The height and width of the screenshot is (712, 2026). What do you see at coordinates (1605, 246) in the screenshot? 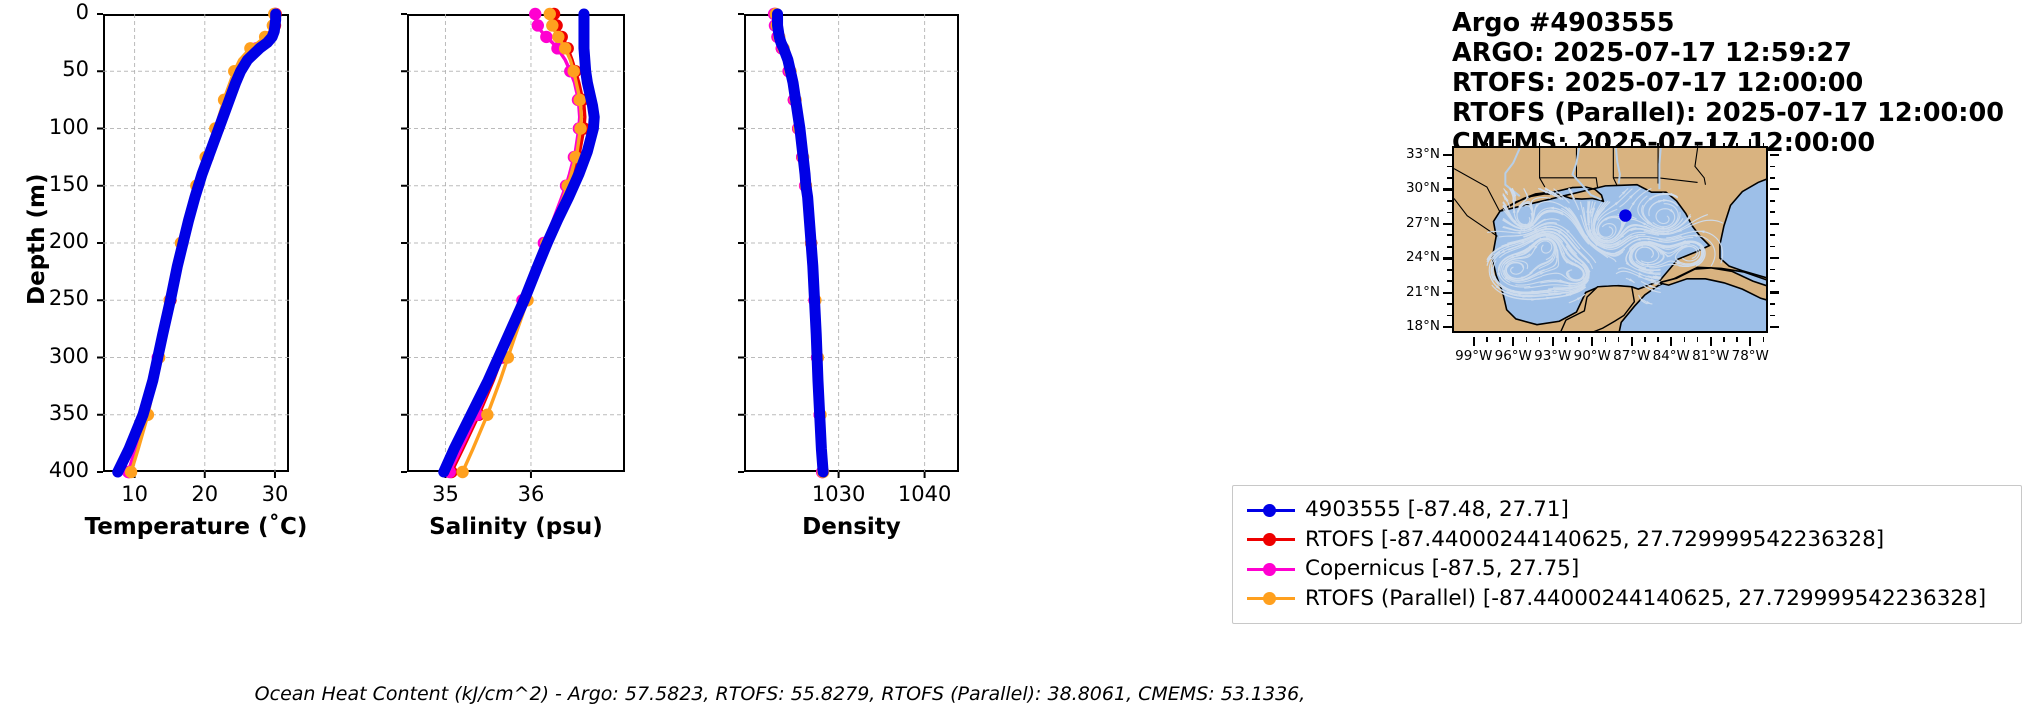
I see `ocean-current-streamlines` at bounding box center [1605, 246].